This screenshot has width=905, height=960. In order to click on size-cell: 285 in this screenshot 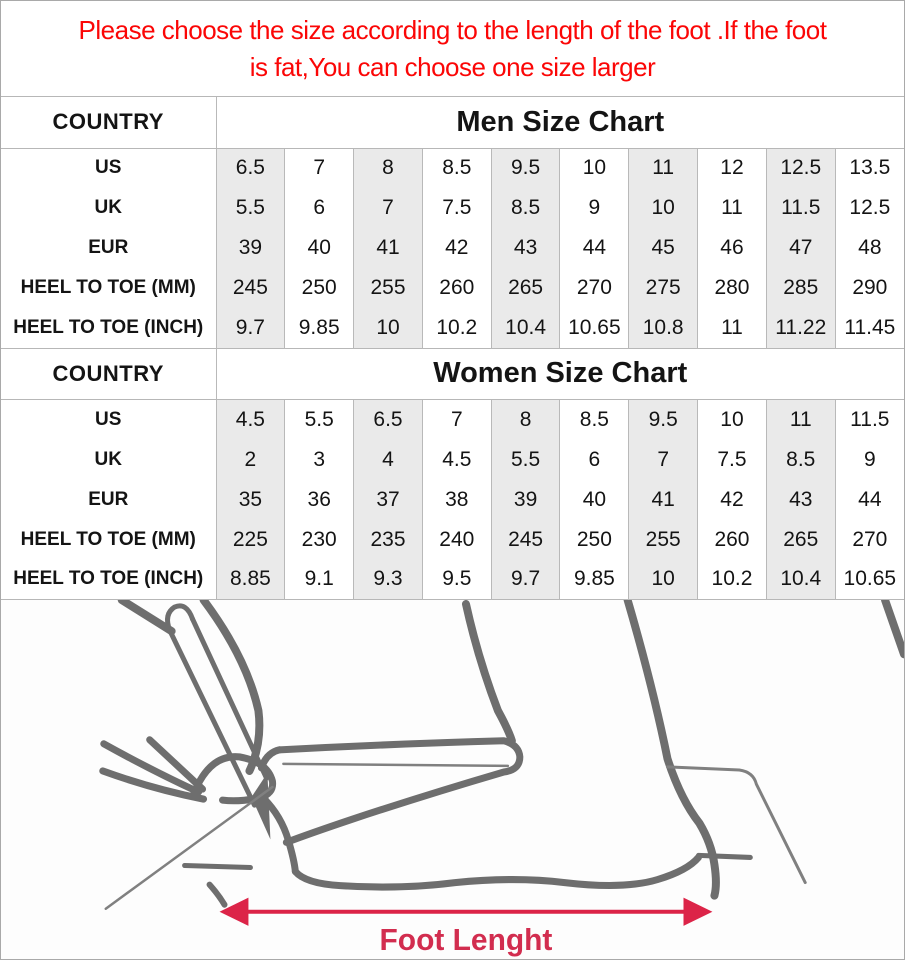, I will do `click(800, 288)`.